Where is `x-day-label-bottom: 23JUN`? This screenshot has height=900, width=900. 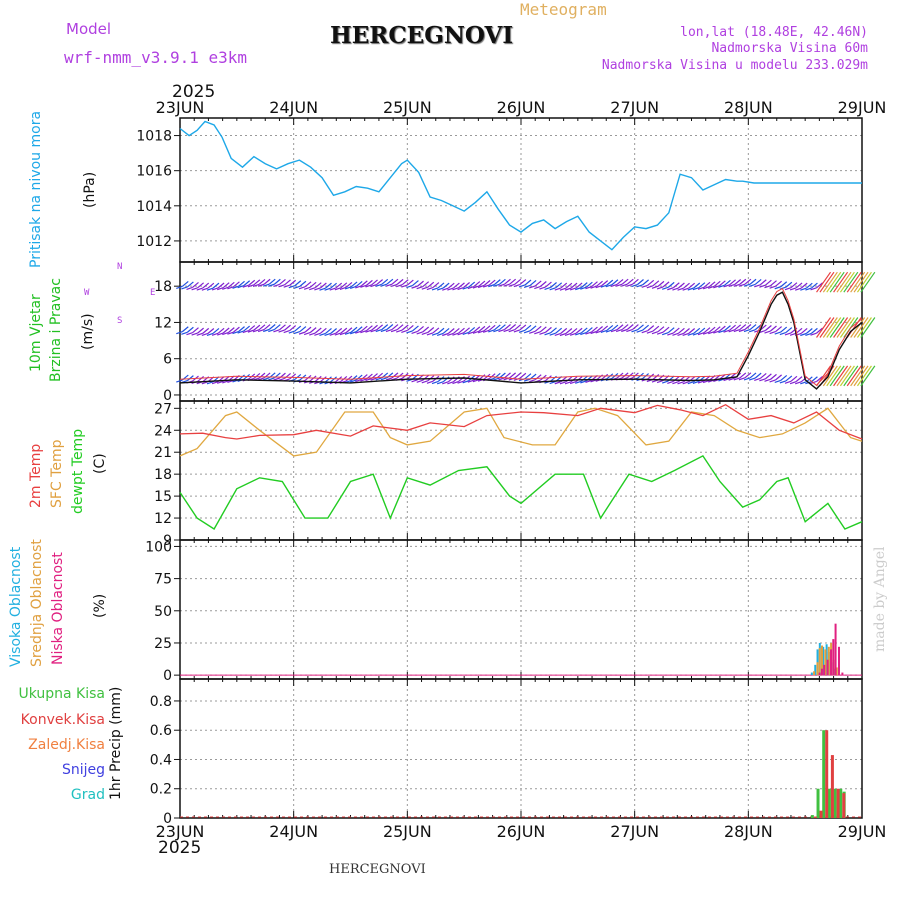
x-day-label-bottom: 23JUN is located at coordinates (180, 831).